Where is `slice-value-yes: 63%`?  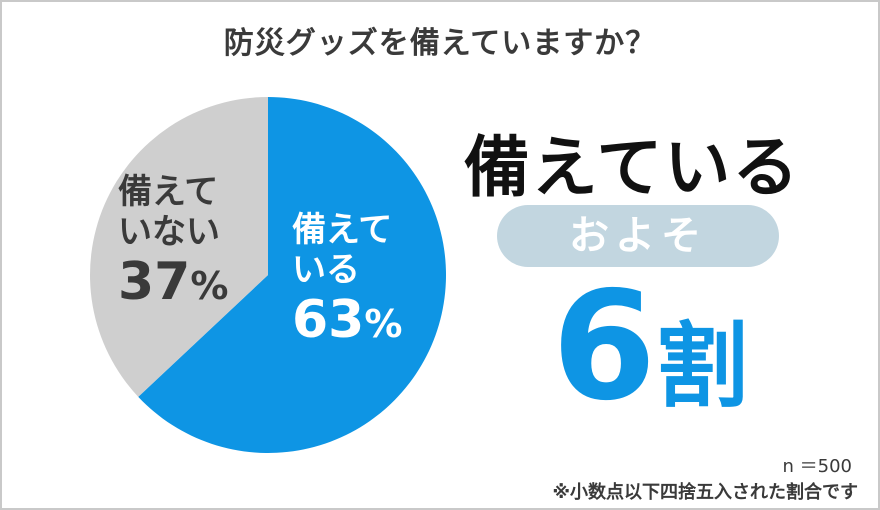 slice-value-yes: 63% is located at coordinates (347, 320).